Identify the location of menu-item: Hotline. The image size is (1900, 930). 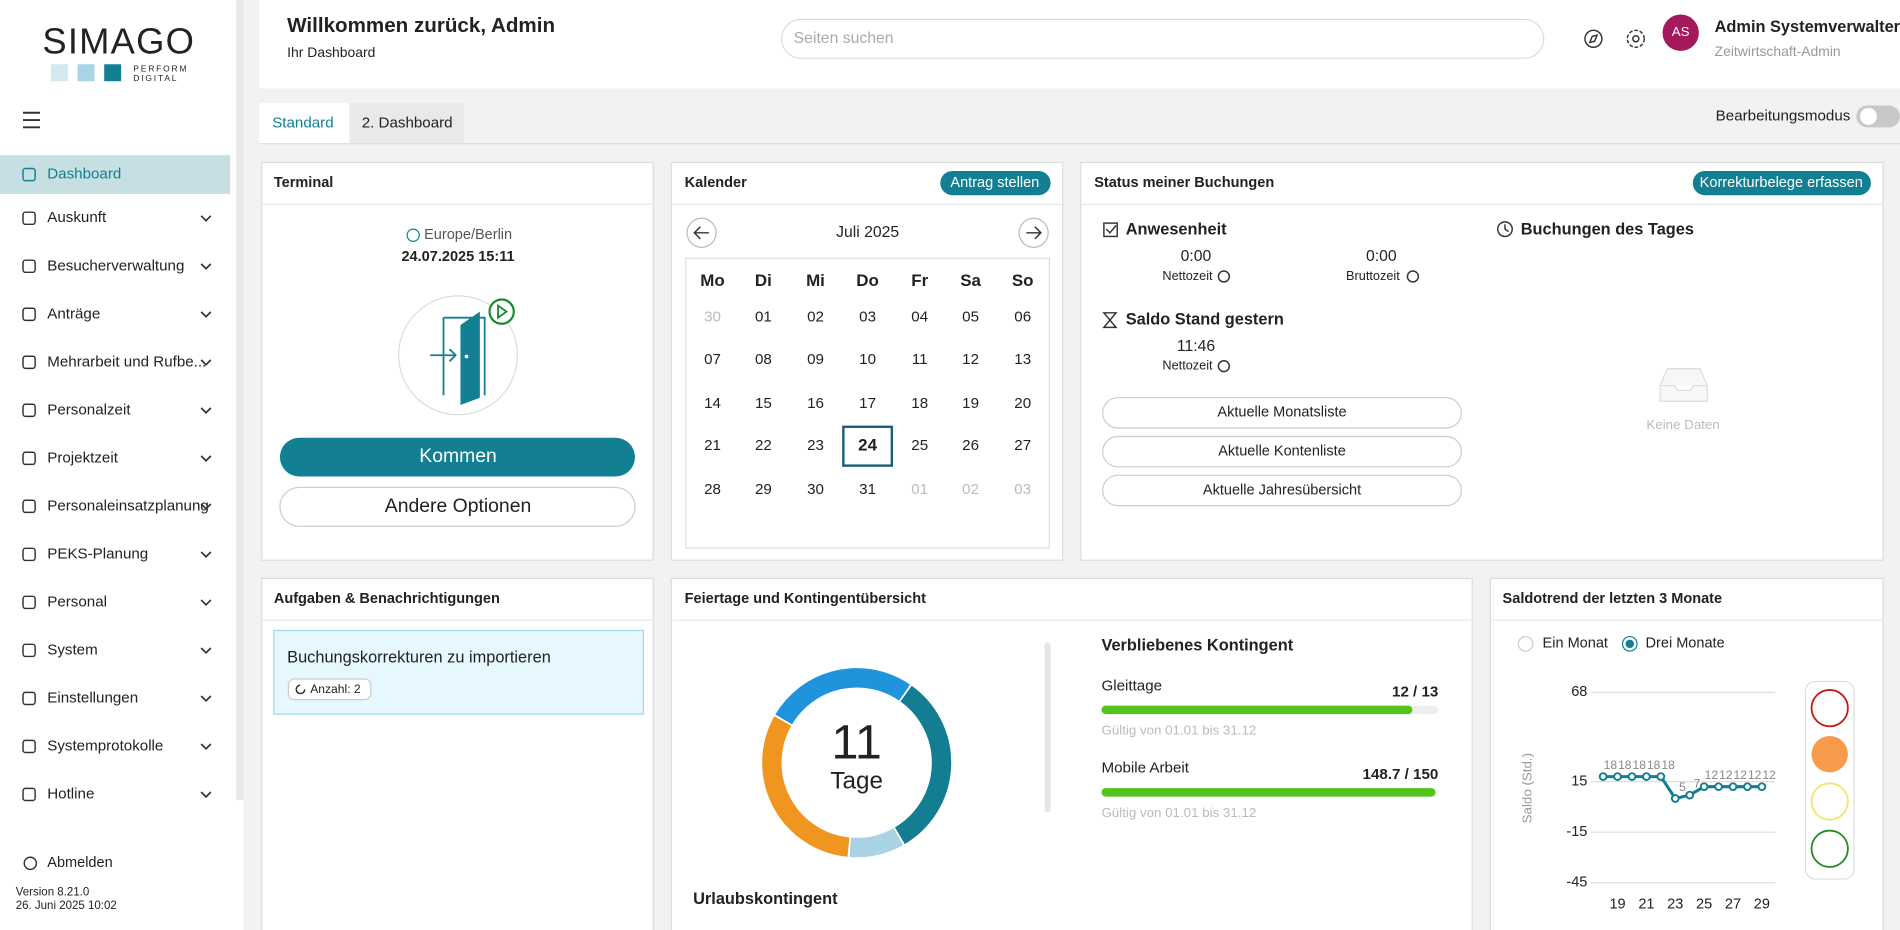
(70, 793).